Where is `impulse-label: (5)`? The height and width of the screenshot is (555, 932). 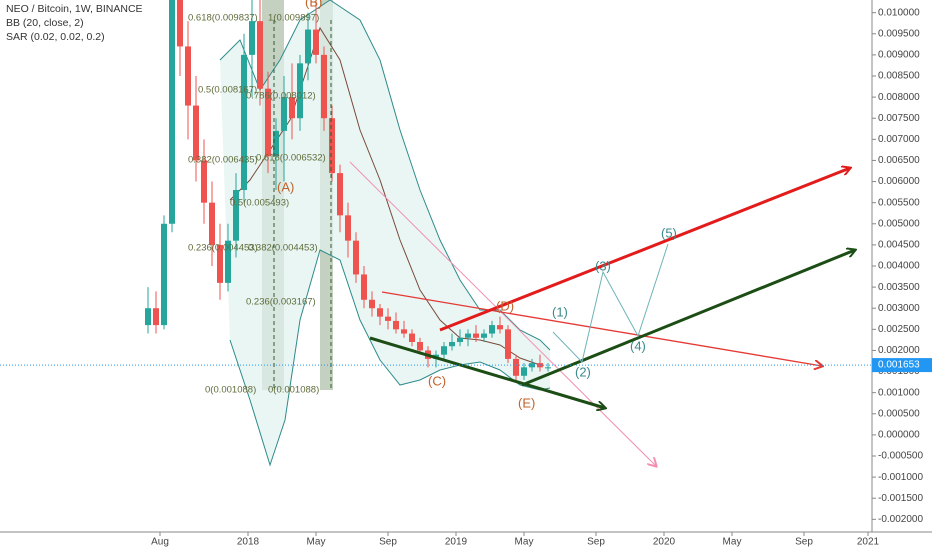
impulse-label: (5) is located at coordinates (669, 232).